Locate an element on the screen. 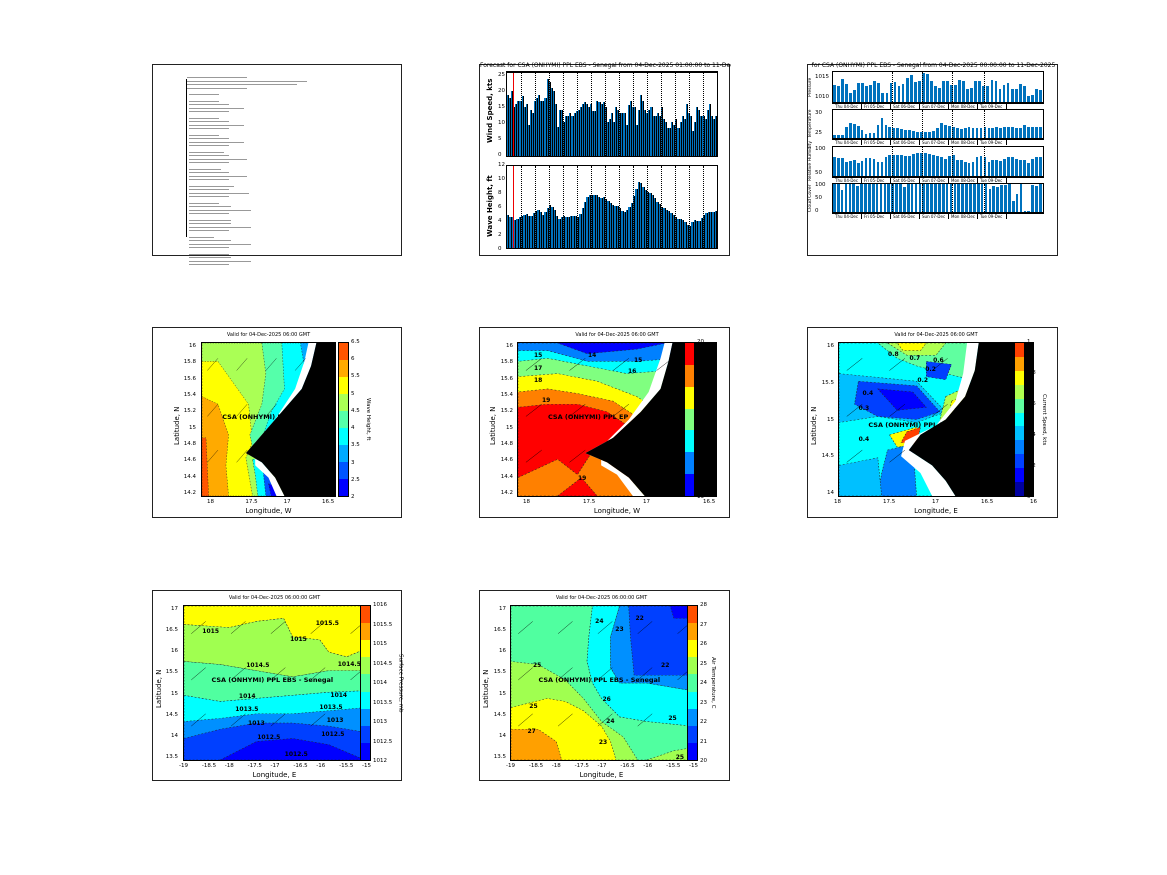  colorbar is located at coordinates (343, 419).